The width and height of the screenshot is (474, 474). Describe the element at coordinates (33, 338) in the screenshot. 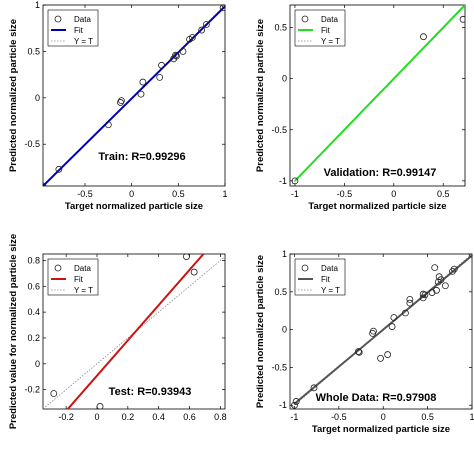

I see `y-tick-label: 0.2` at that location.